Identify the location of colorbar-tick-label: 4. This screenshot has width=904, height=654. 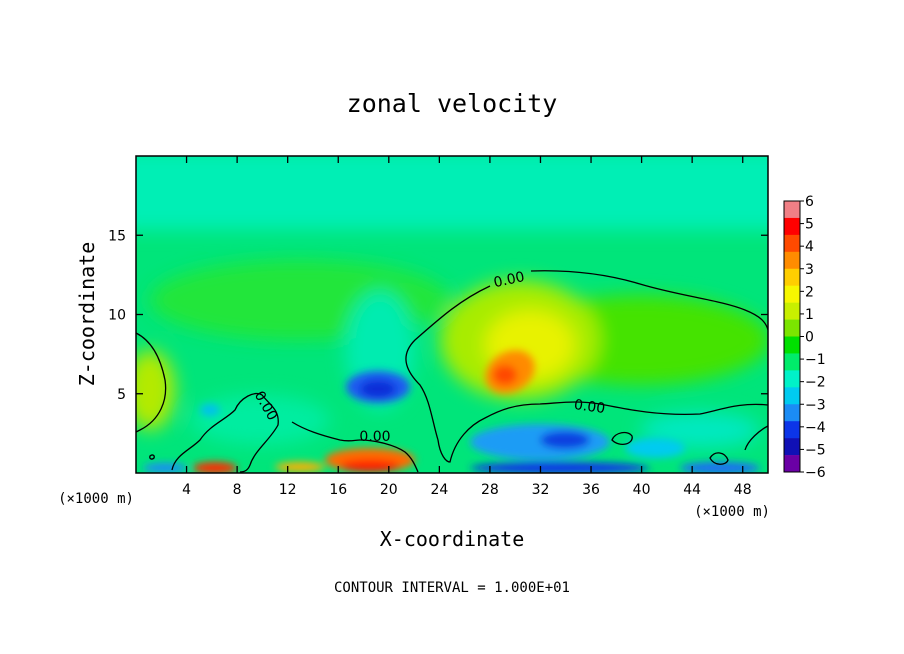
(809, 247).